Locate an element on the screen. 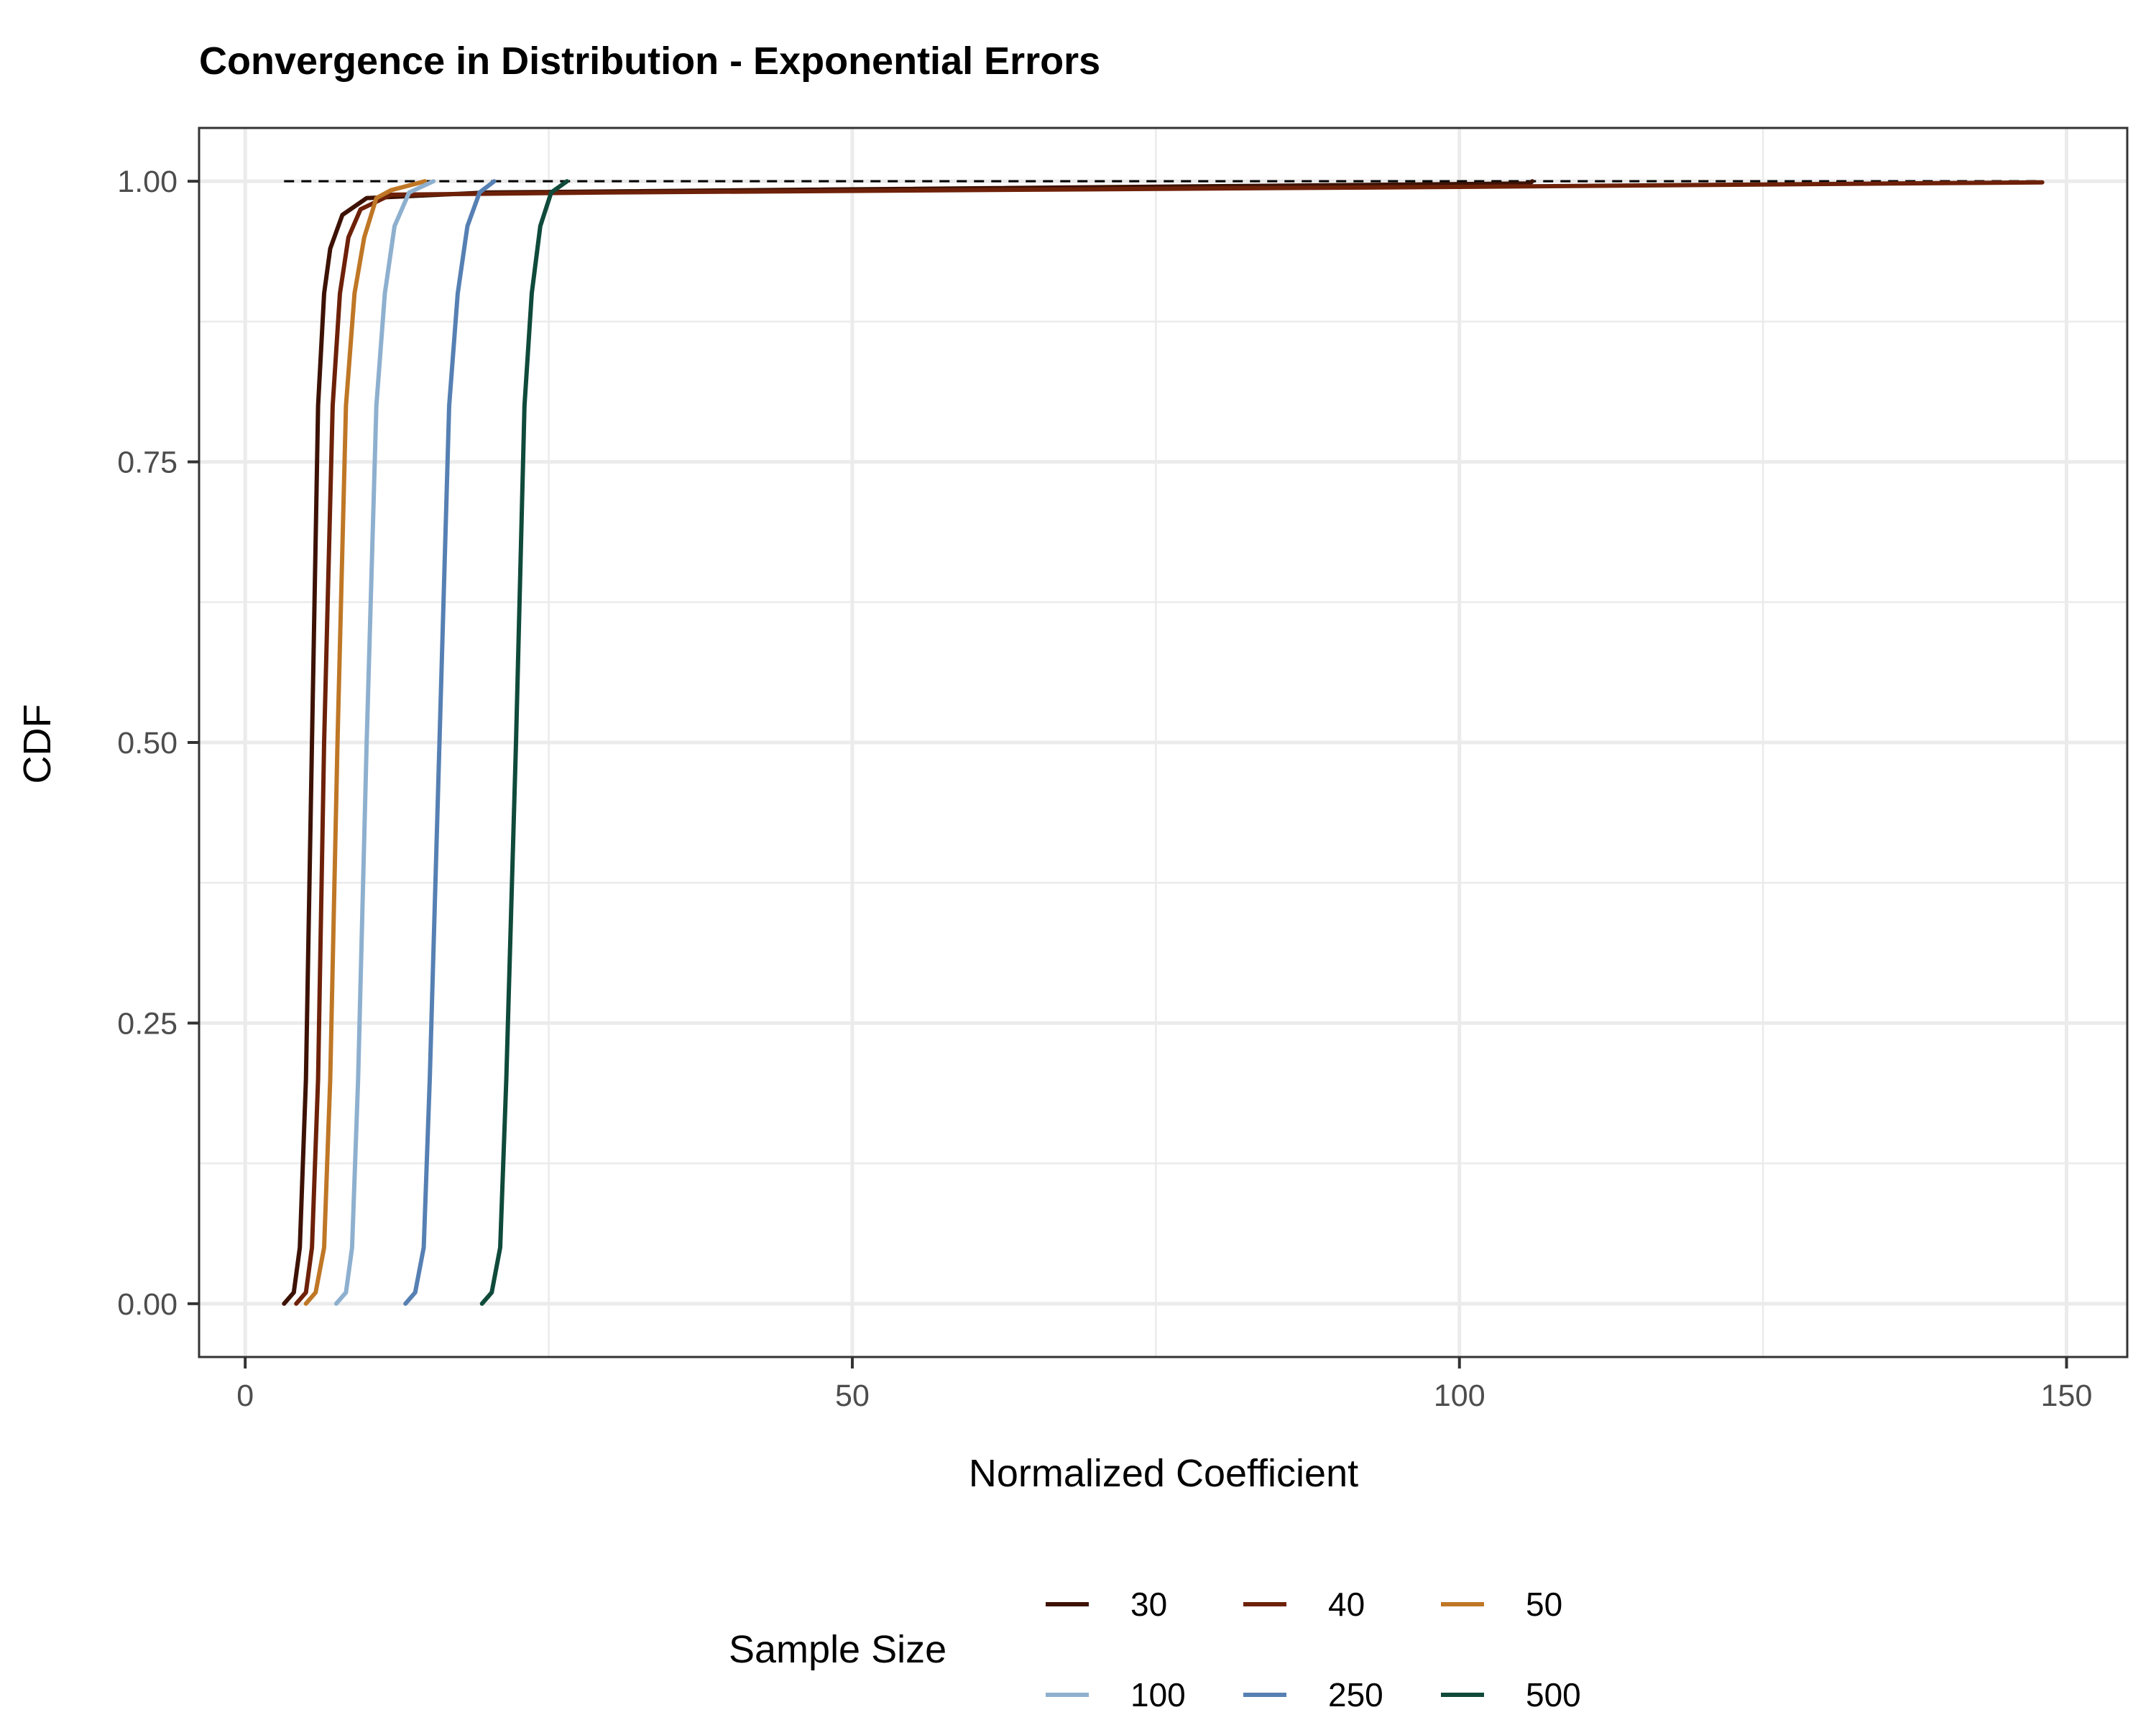  legend-label: 50 is located at coordinates (1544, 1604).